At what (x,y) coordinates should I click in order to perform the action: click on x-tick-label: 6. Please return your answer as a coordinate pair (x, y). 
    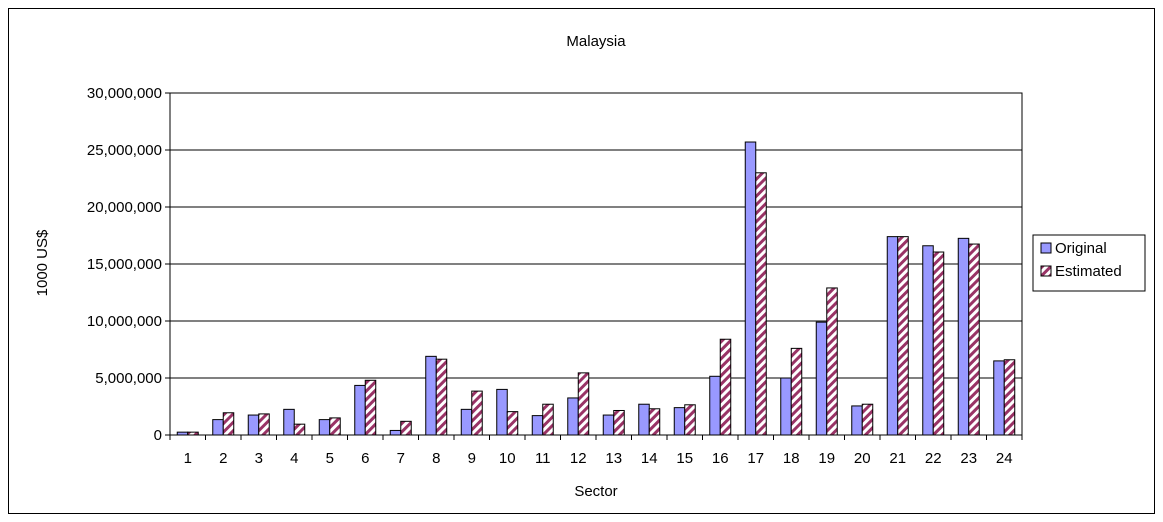
    Looking at the image, I should click on (365, 458).